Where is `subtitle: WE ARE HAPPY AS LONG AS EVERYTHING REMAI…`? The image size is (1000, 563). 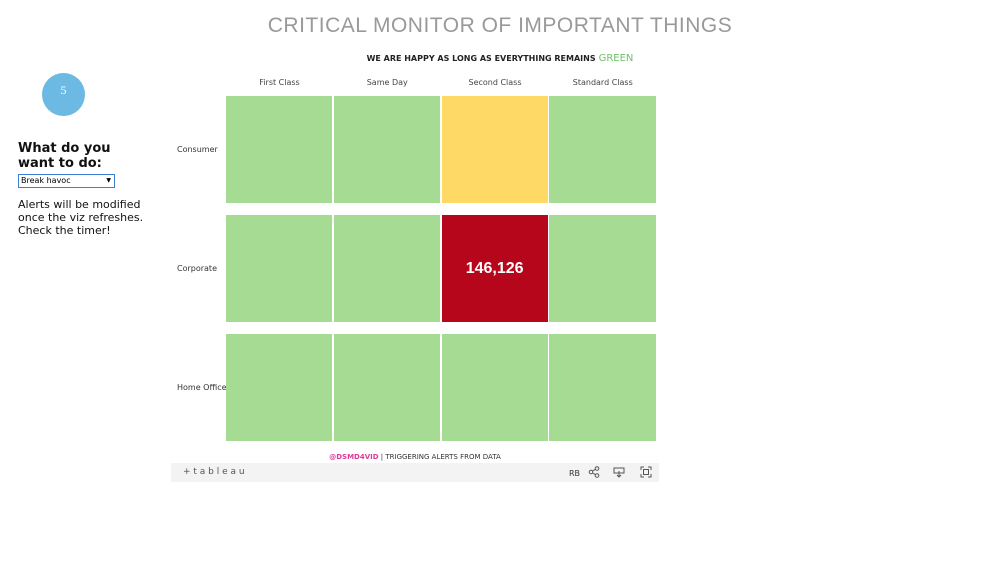 subtitle: WE ARE HAPPY AS LONG AS EVERYTHING REMAI… is located at coordinates (500, 58).